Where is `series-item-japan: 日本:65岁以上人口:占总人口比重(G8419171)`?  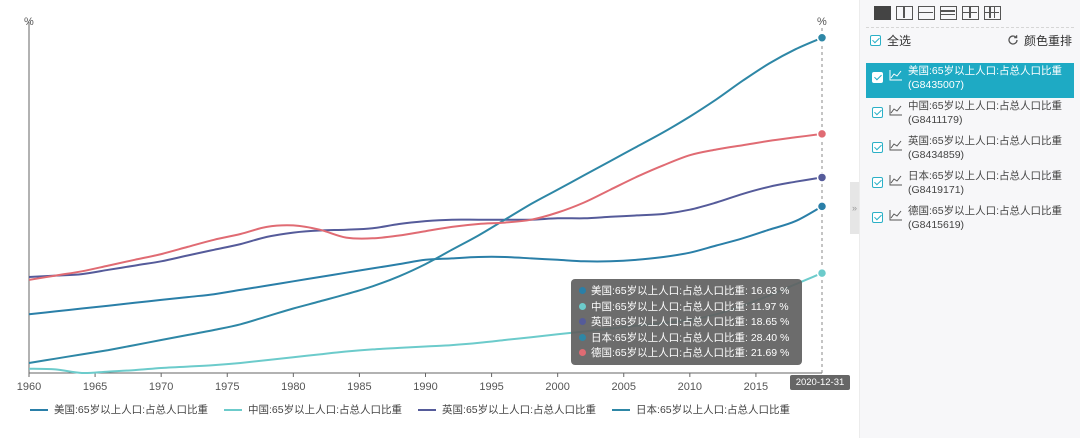 series-item-japan: 日本:65岁以上人口:占总人口比重(G8419171) is located at coordinates (970, 185).